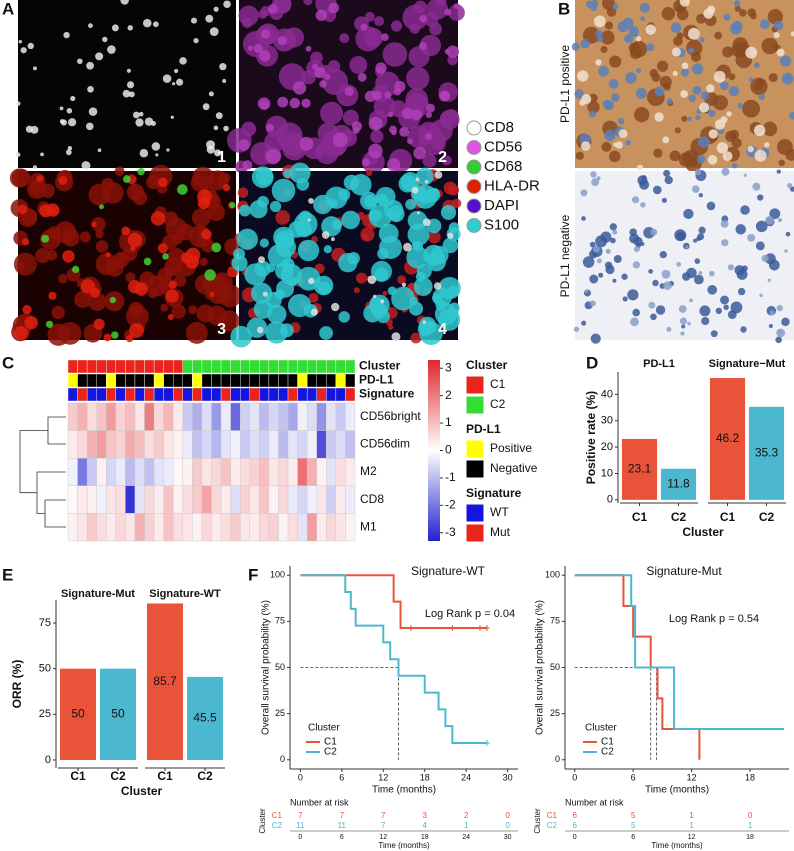  What do you see at coordinates (383, 825) in the screenshot?
I see `risk-count: 7` at bounding box center [383, 825].